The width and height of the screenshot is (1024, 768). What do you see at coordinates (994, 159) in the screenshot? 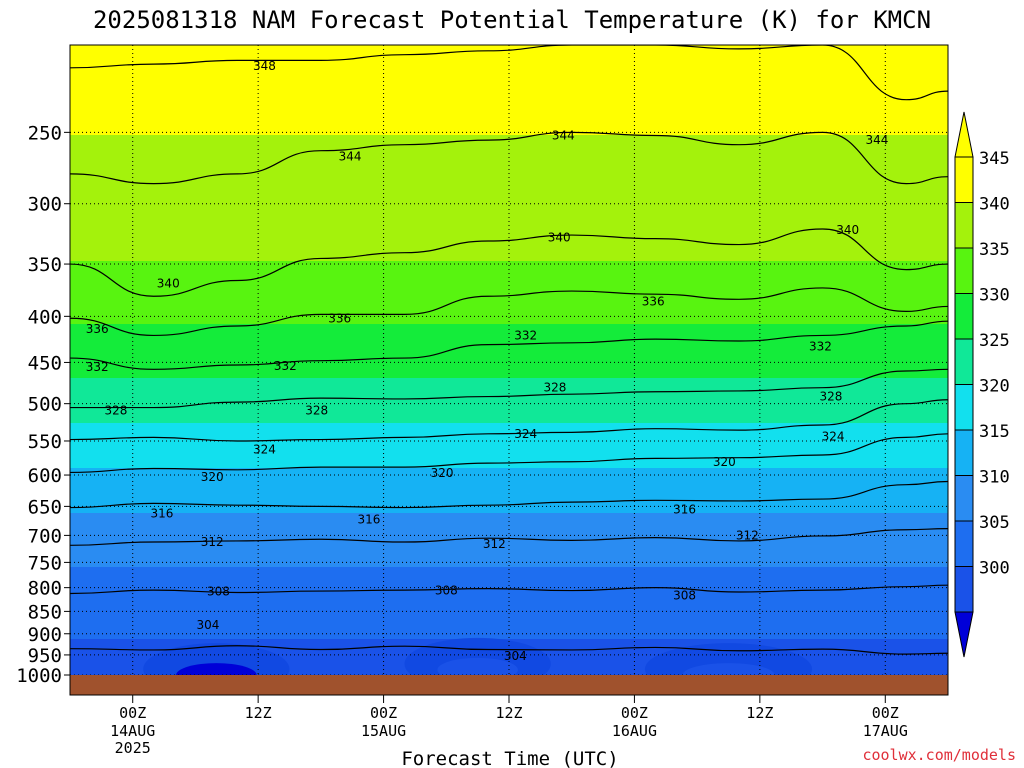
I see `colorbar-label: 345` at bounding box center [994, 159].